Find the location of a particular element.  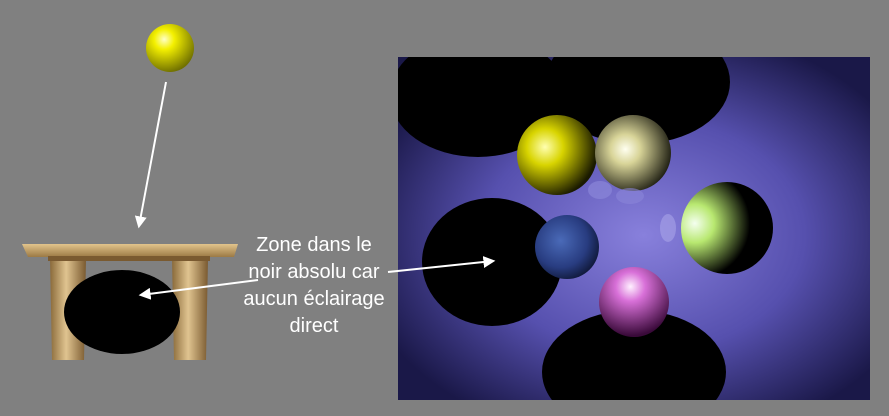

caption-line-2: noir absolu car is located at coordinates (314, 272).